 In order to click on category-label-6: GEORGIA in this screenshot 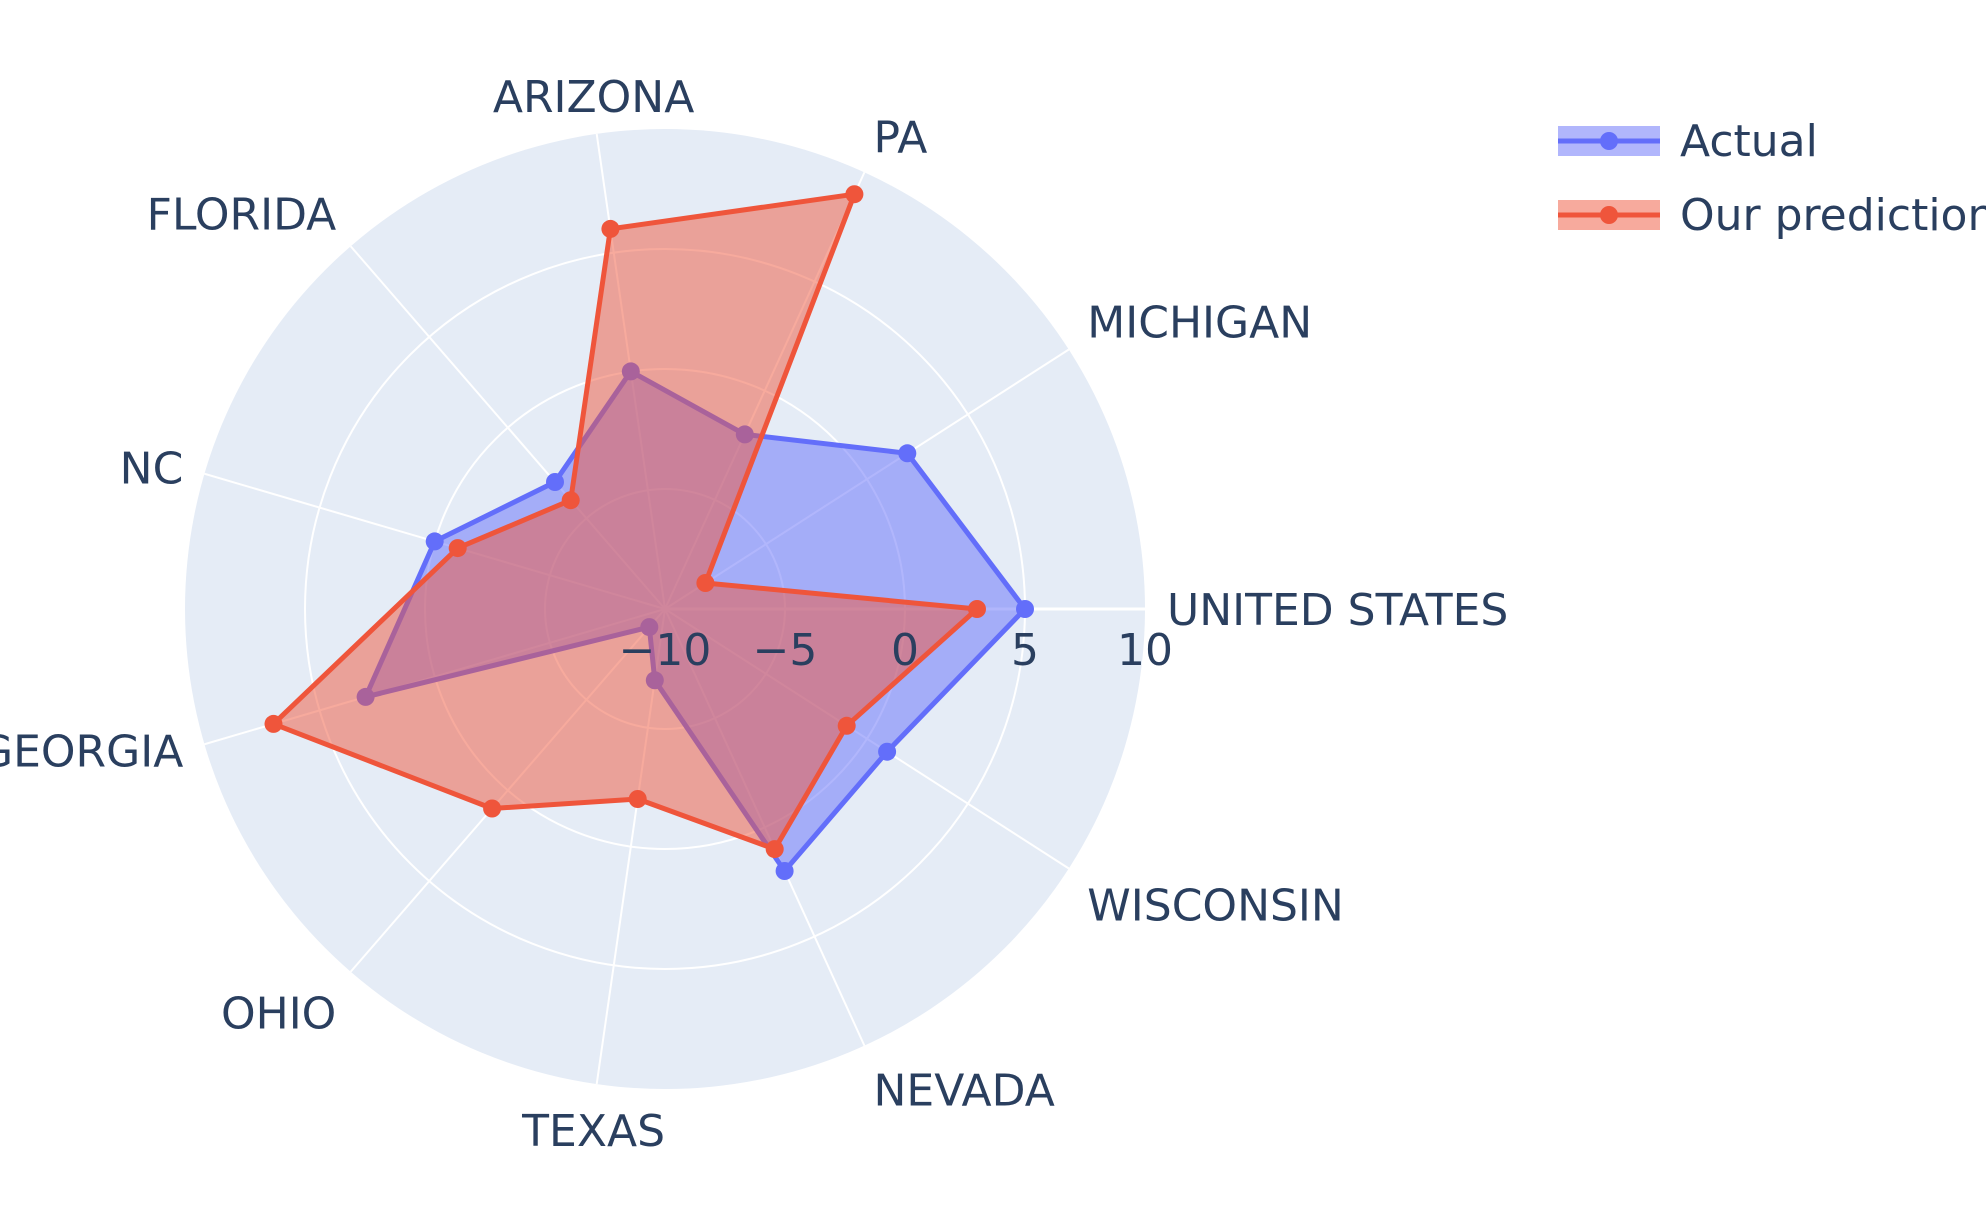, I will do `click(91, 751)`.